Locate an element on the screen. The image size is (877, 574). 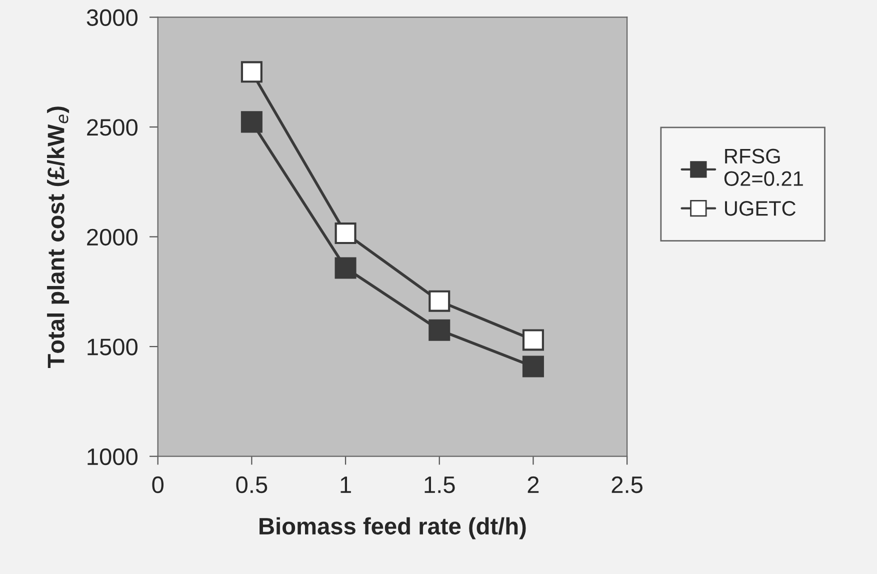
legend-label: UGETC is located at coordinates (760, 208).